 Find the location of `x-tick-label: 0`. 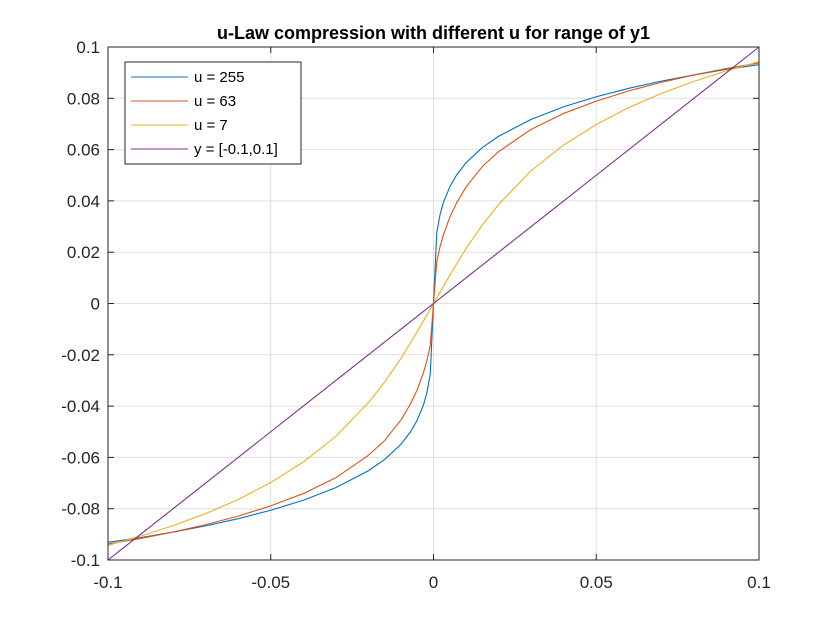

x-tick-label: 0 is located at coordinates (433, 582).